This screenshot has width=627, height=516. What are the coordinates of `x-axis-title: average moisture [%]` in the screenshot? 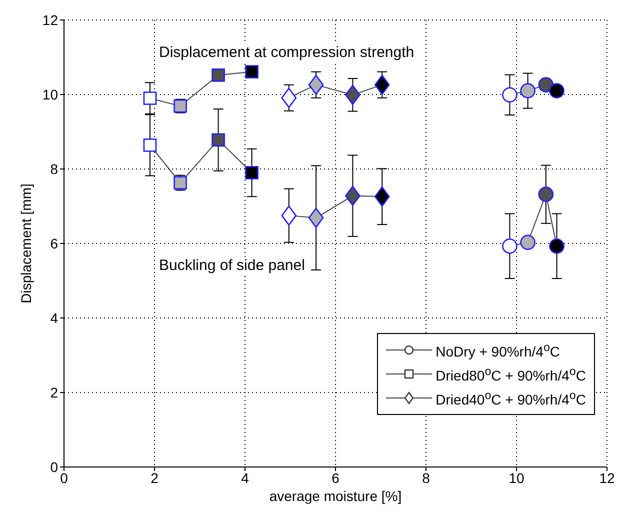 It's located at (335, 496).